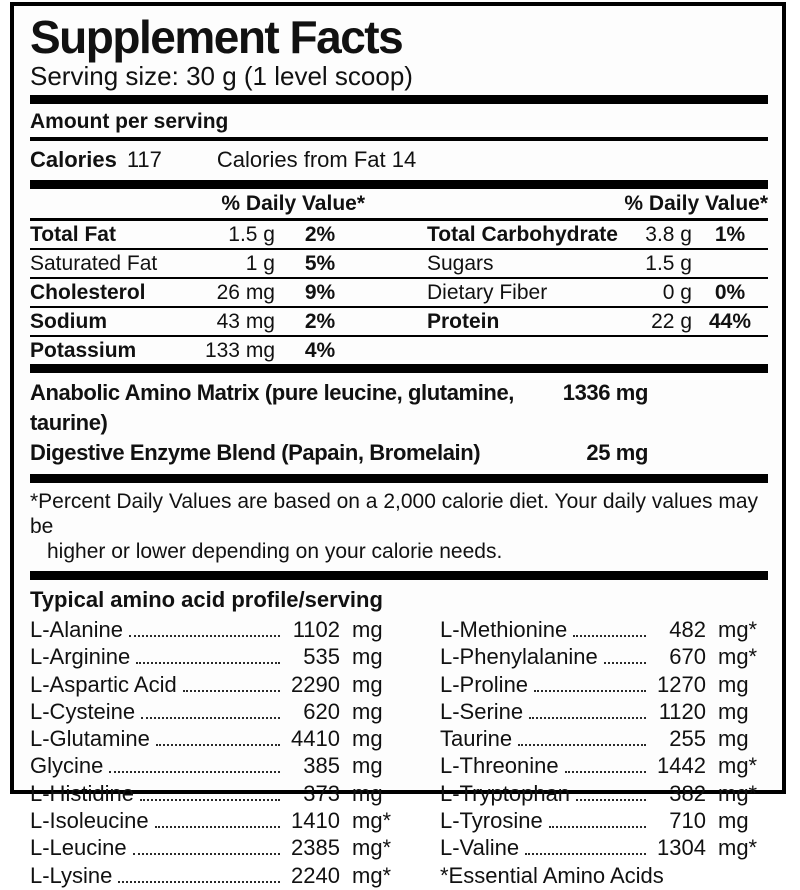 This screenshot has width=800, height=890. I want to click on amino-value: 1120, so click(682, 711).